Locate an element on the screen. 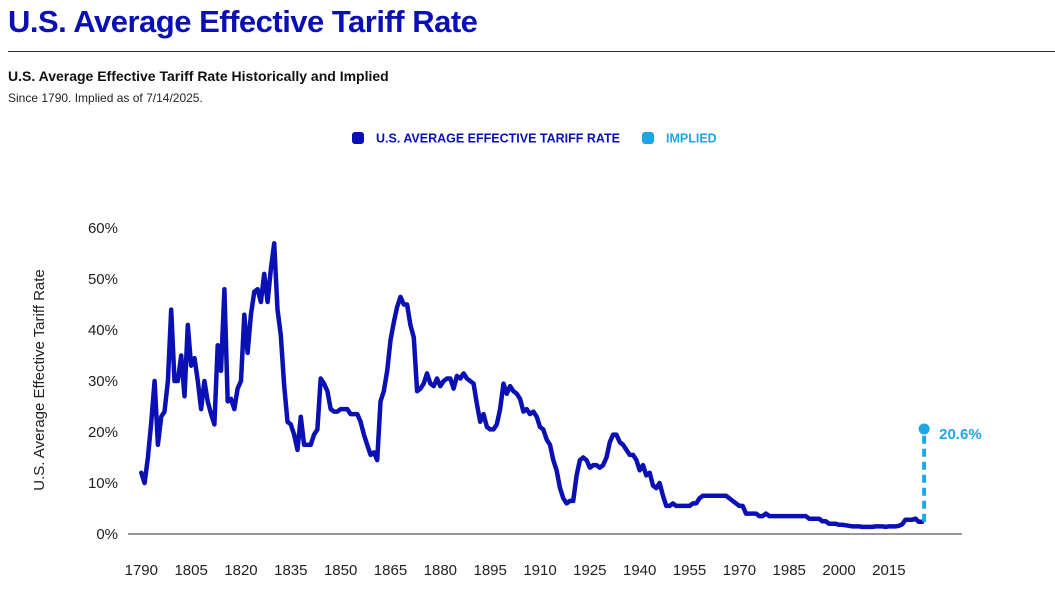 This screenshot has height=607, width=1055. legend-label-tariff-rate: U.S. AVERAGE EFFECTIVE TARIFF RATE is located at coordinates (498, 139).